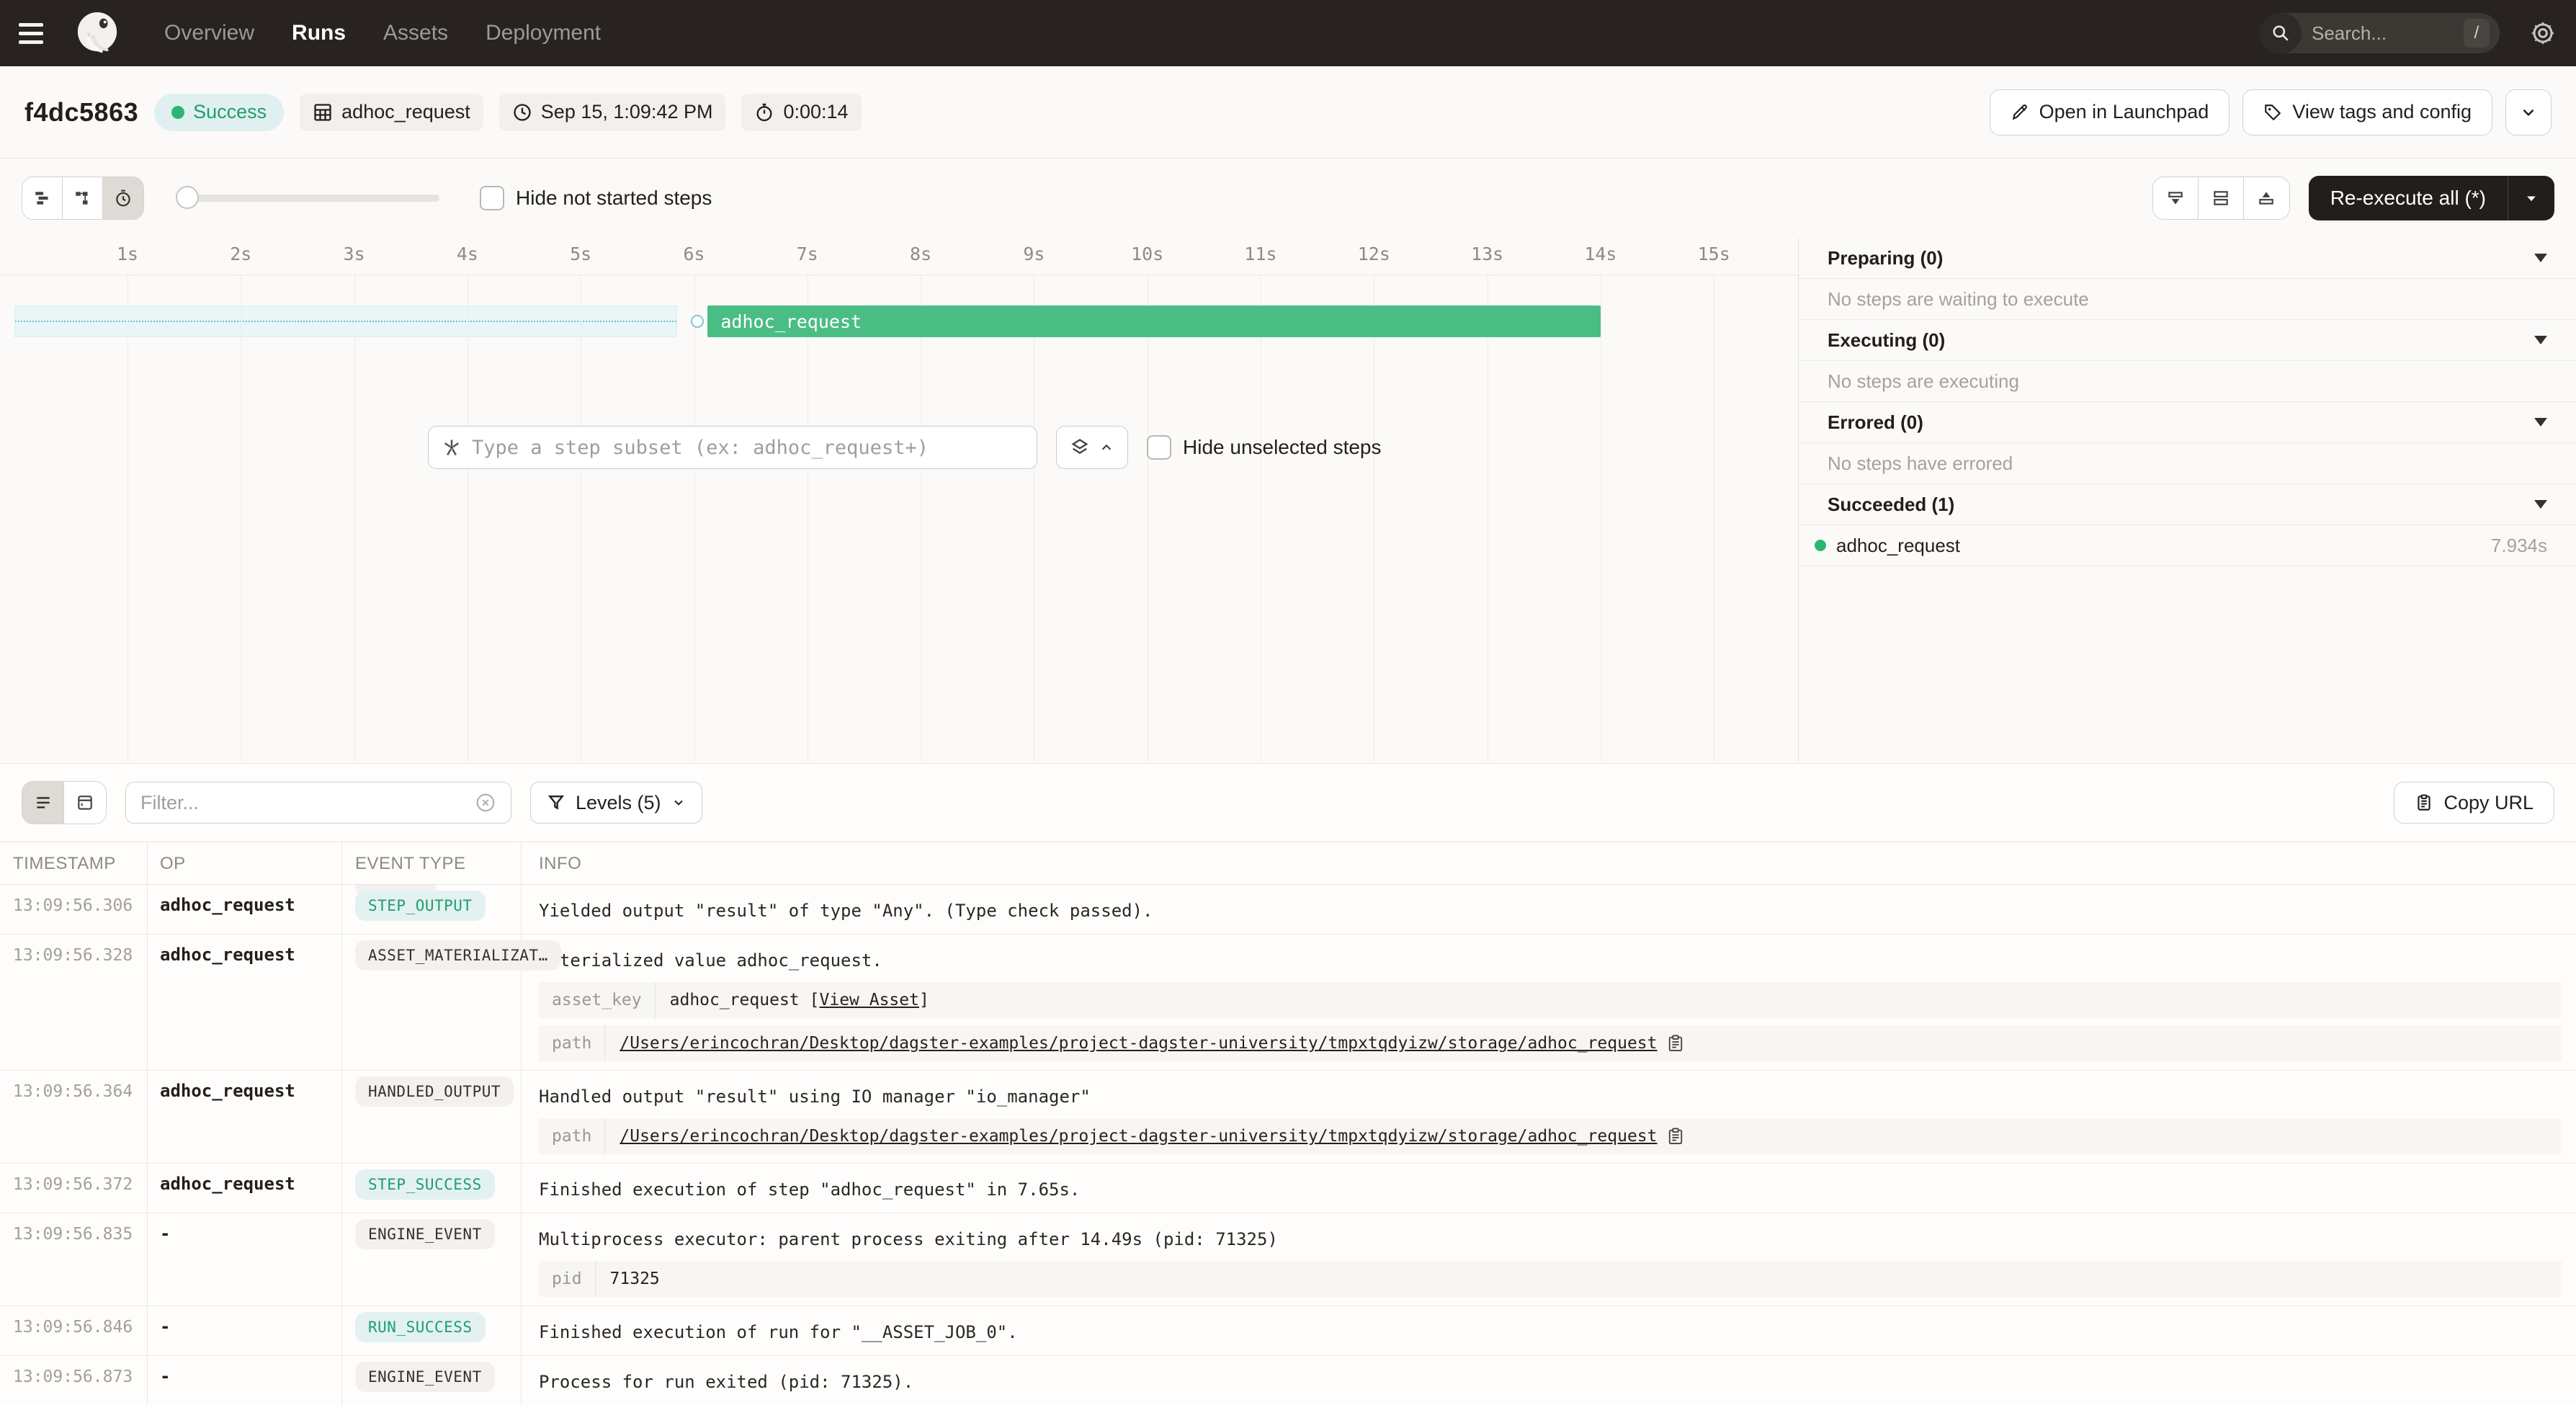 The image size is (2576, 1405). I want to click on open-in-launchpad-button: Open in Launchpad, so click(2109, 112).